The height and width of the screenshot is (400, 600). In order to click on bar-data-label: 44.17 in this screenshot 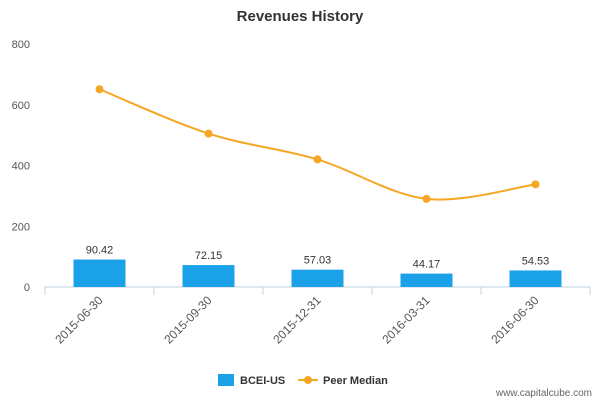, I will do `click(427, 265)`.